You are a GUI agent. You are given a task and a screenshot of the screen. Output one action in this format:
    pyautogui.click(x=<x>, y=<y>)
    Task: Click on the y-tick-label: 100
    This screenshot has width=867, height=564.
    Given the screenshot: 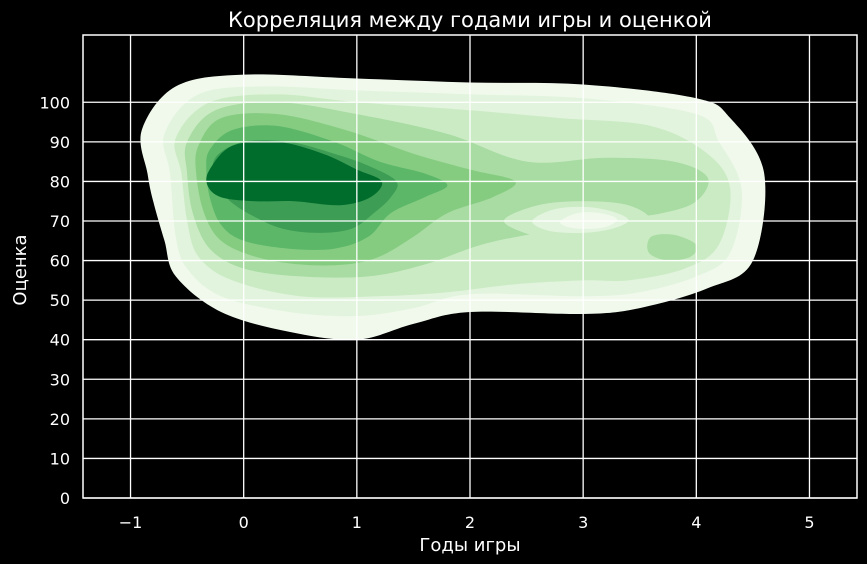 What is the action you would take?
    pyautogui.click(x=54, y=102)
    